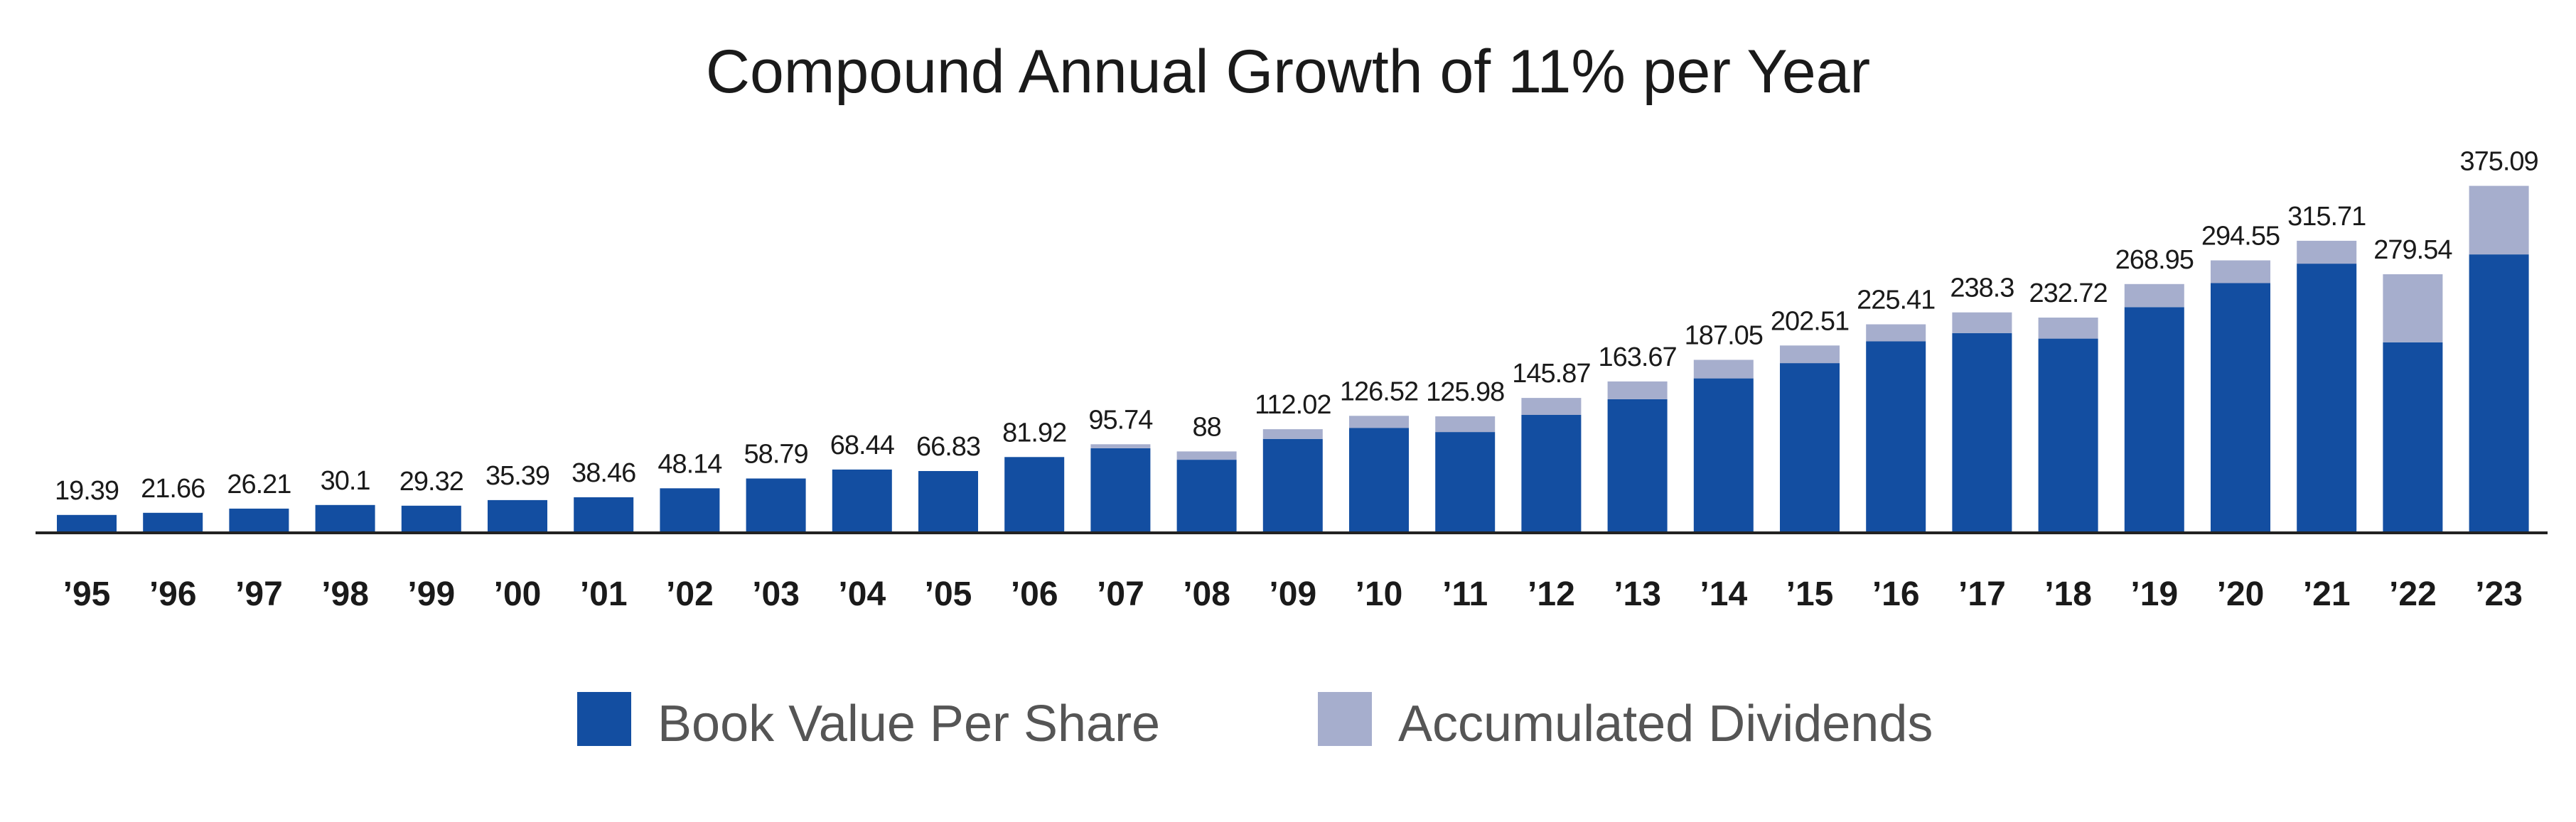 This screenshot has height=822, width=2576. I want to click on x-tick-label: ’14, so click(1723, 594).